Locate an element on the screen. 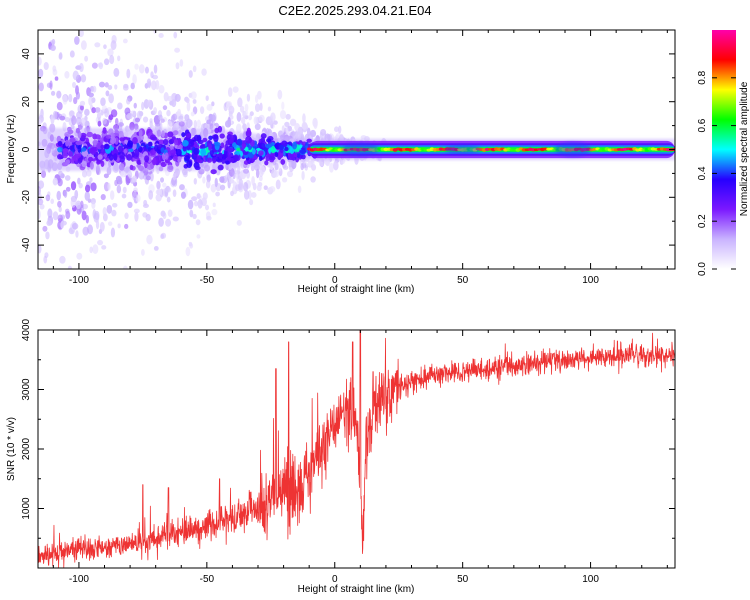 The image size is (750, 600). spectrogram-x-tick-label: 100 is located at coordinates (590, 280).